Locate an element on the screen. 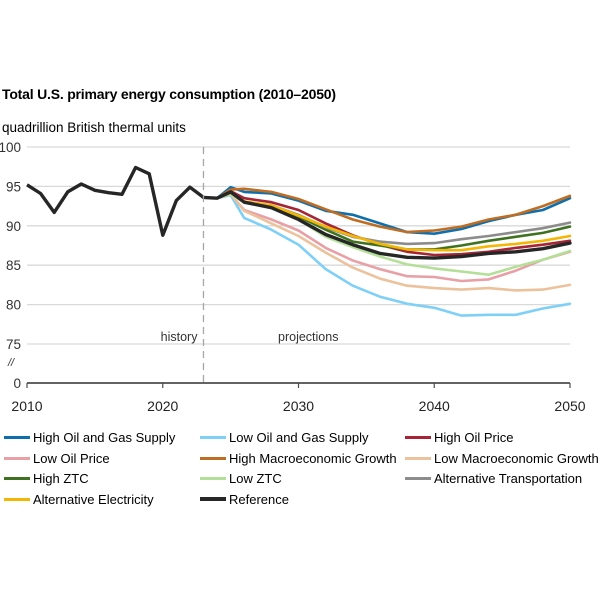 The image size is (600, 600). x-tick-labels: 2010 2020 2030 2040 2050 is located at coordinates (298, 398).